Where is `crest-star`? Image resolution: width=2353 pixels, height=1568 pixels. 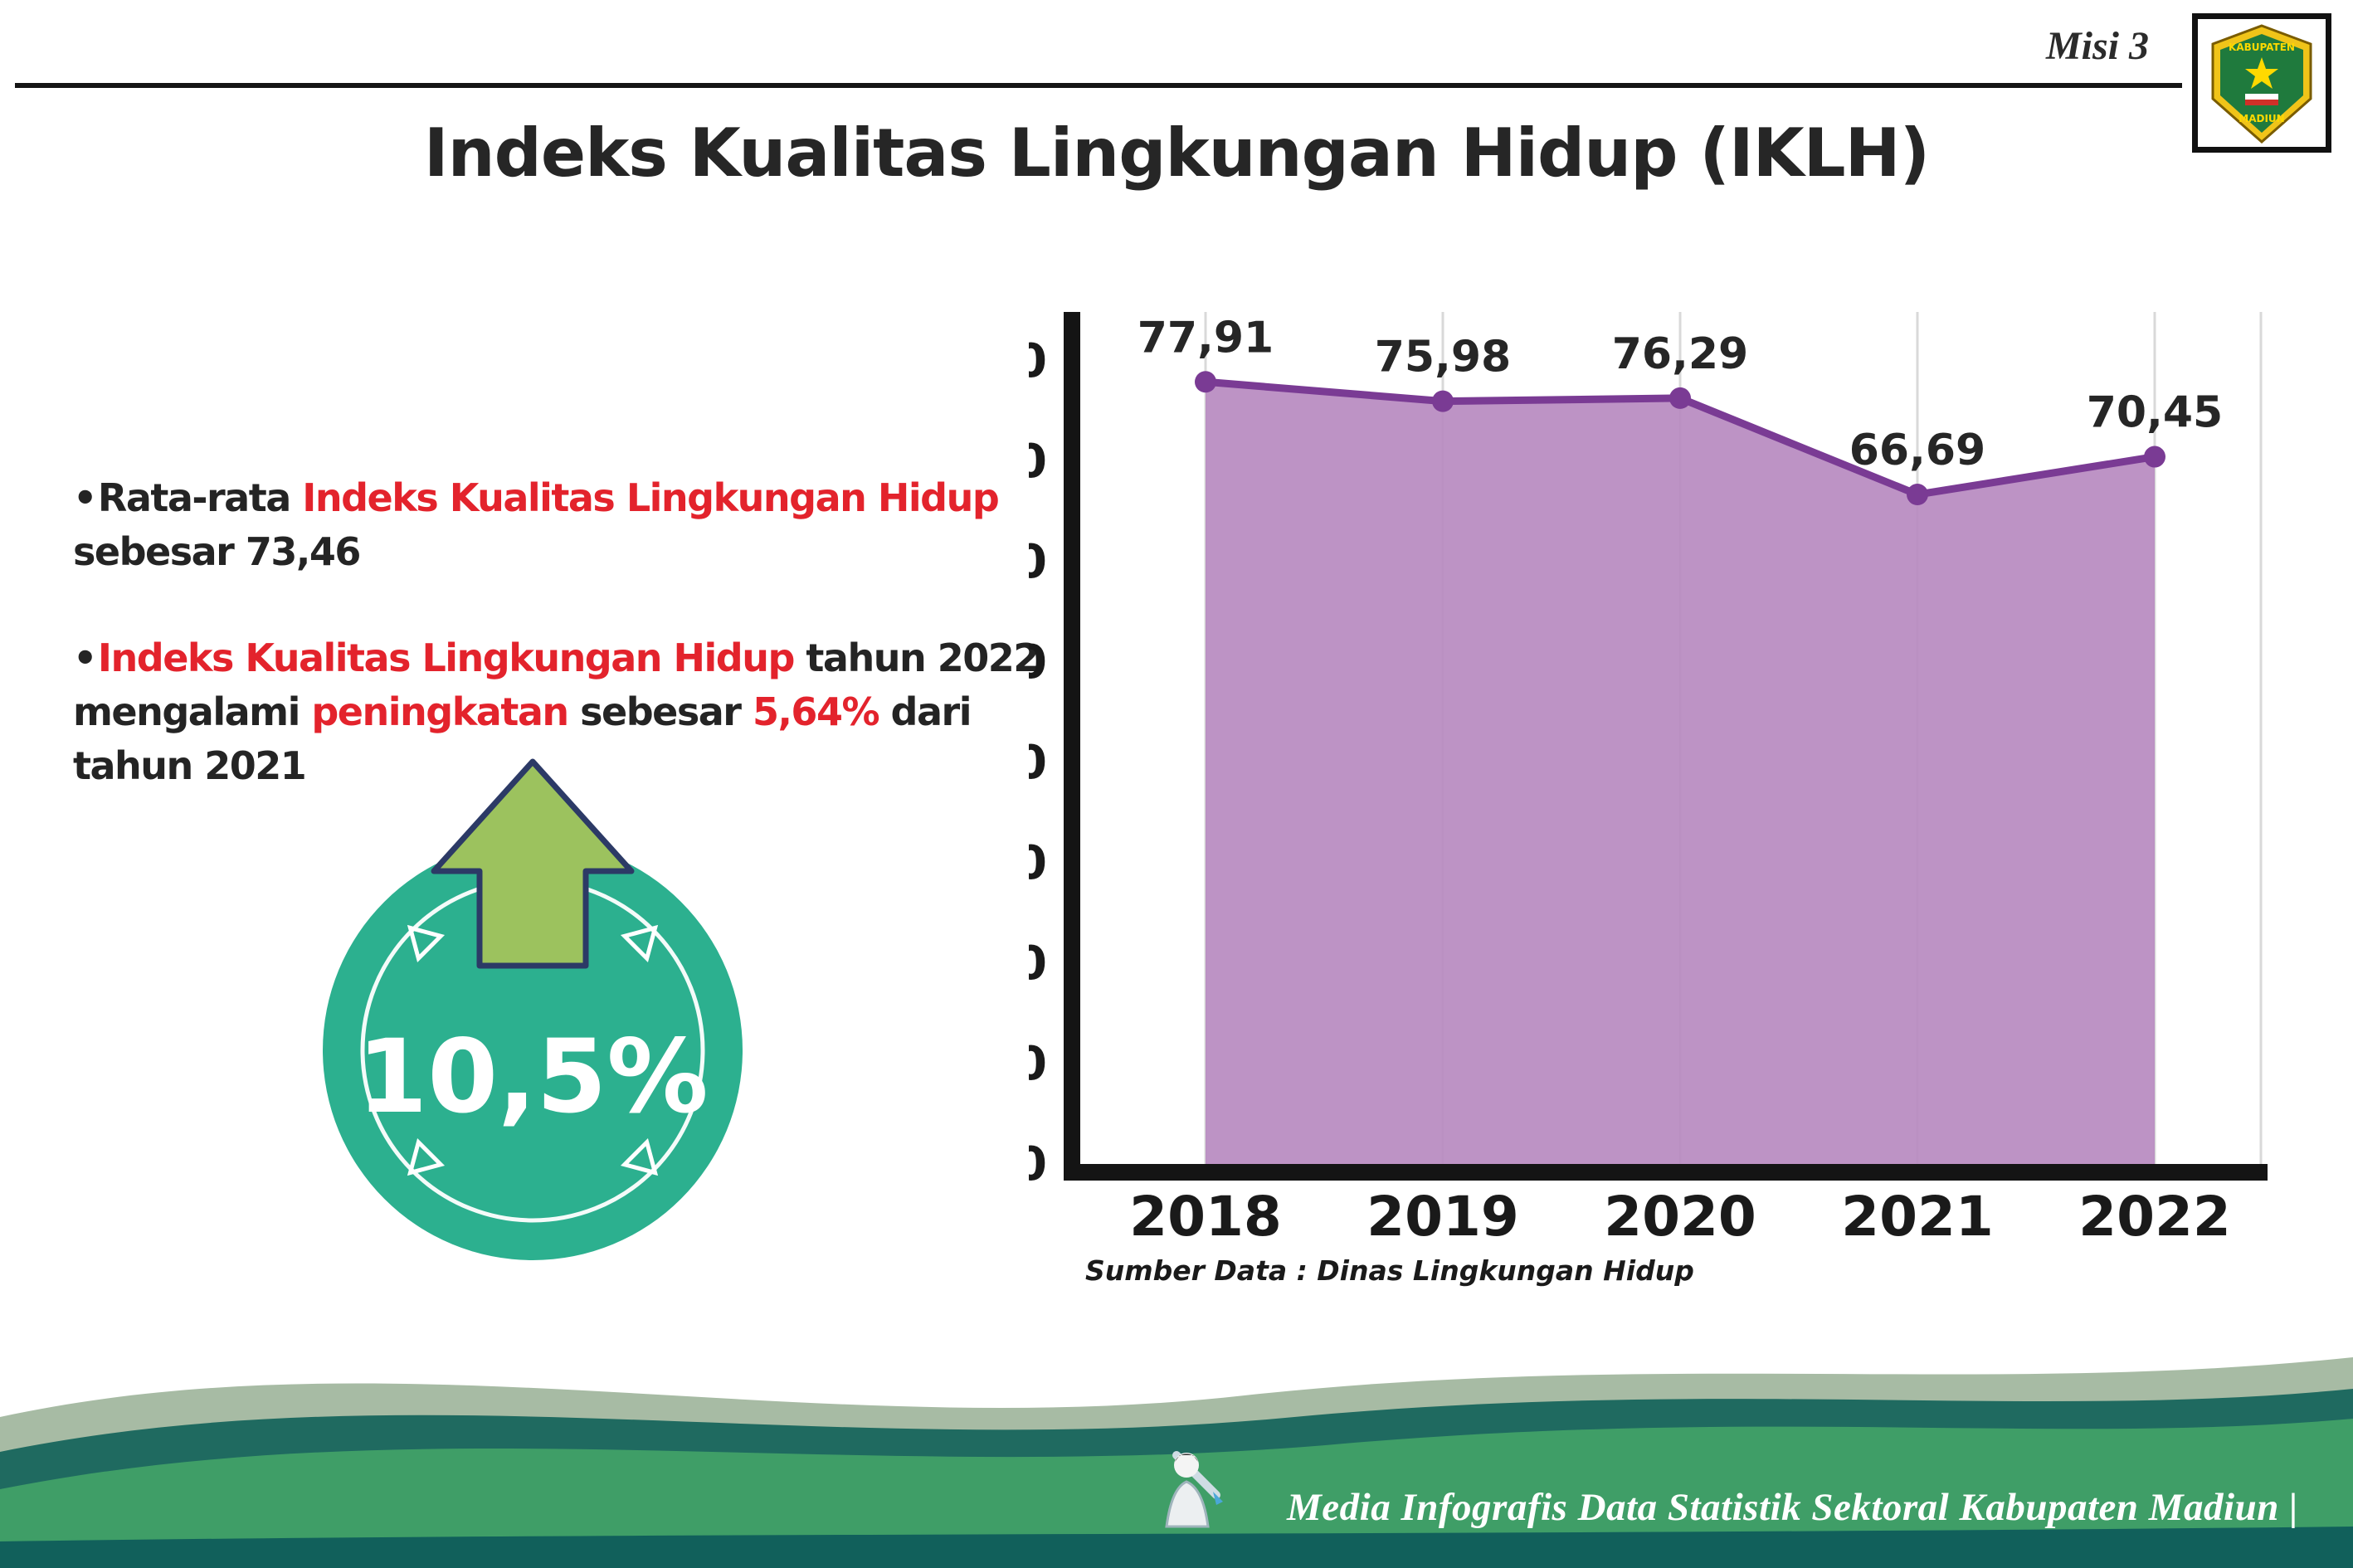
crest-star is located at coordinates (2261, 73).